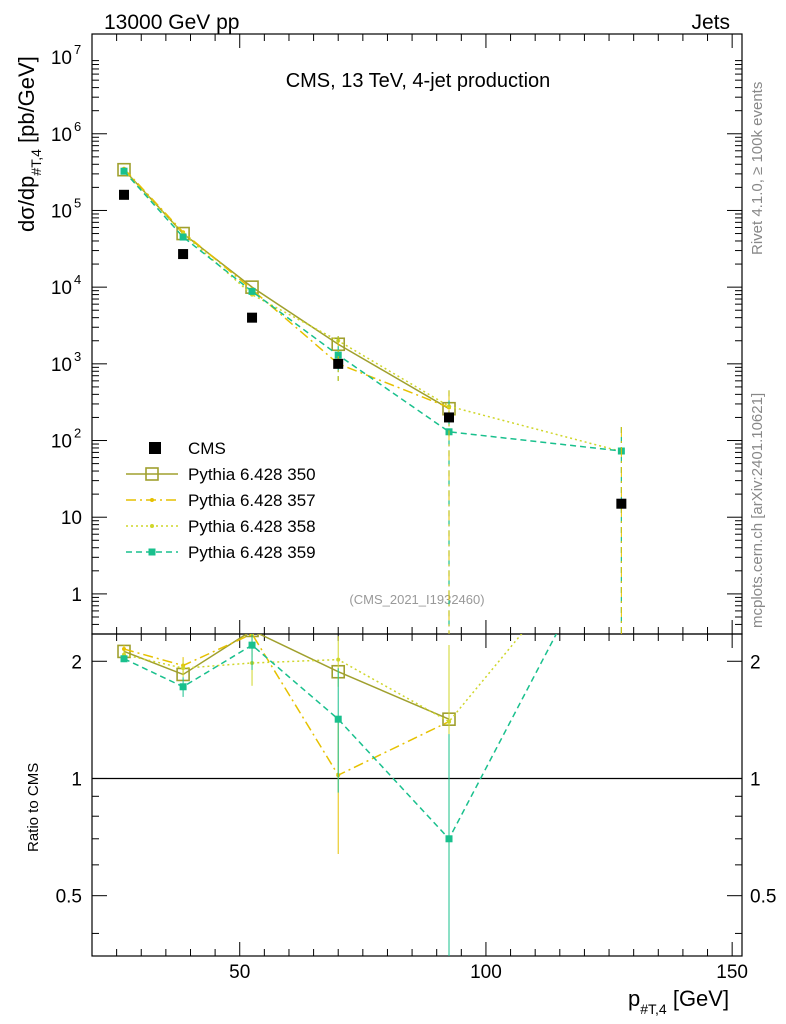  I want to click on header-energy: 13000 GeV pp, so click(171, 22).